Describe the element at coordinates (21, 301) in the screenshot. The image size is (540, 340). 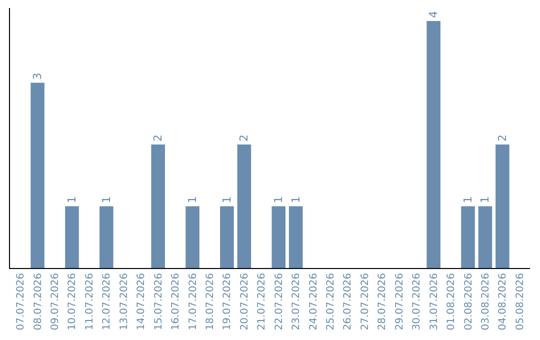
I see `x-tick-label: 07.07.2026` at that location.